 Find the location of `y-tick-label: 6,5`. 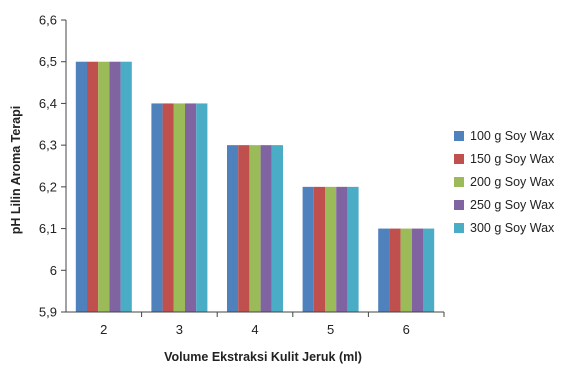

y-tick-label: 6,5 is located at coordinates (48, 61).